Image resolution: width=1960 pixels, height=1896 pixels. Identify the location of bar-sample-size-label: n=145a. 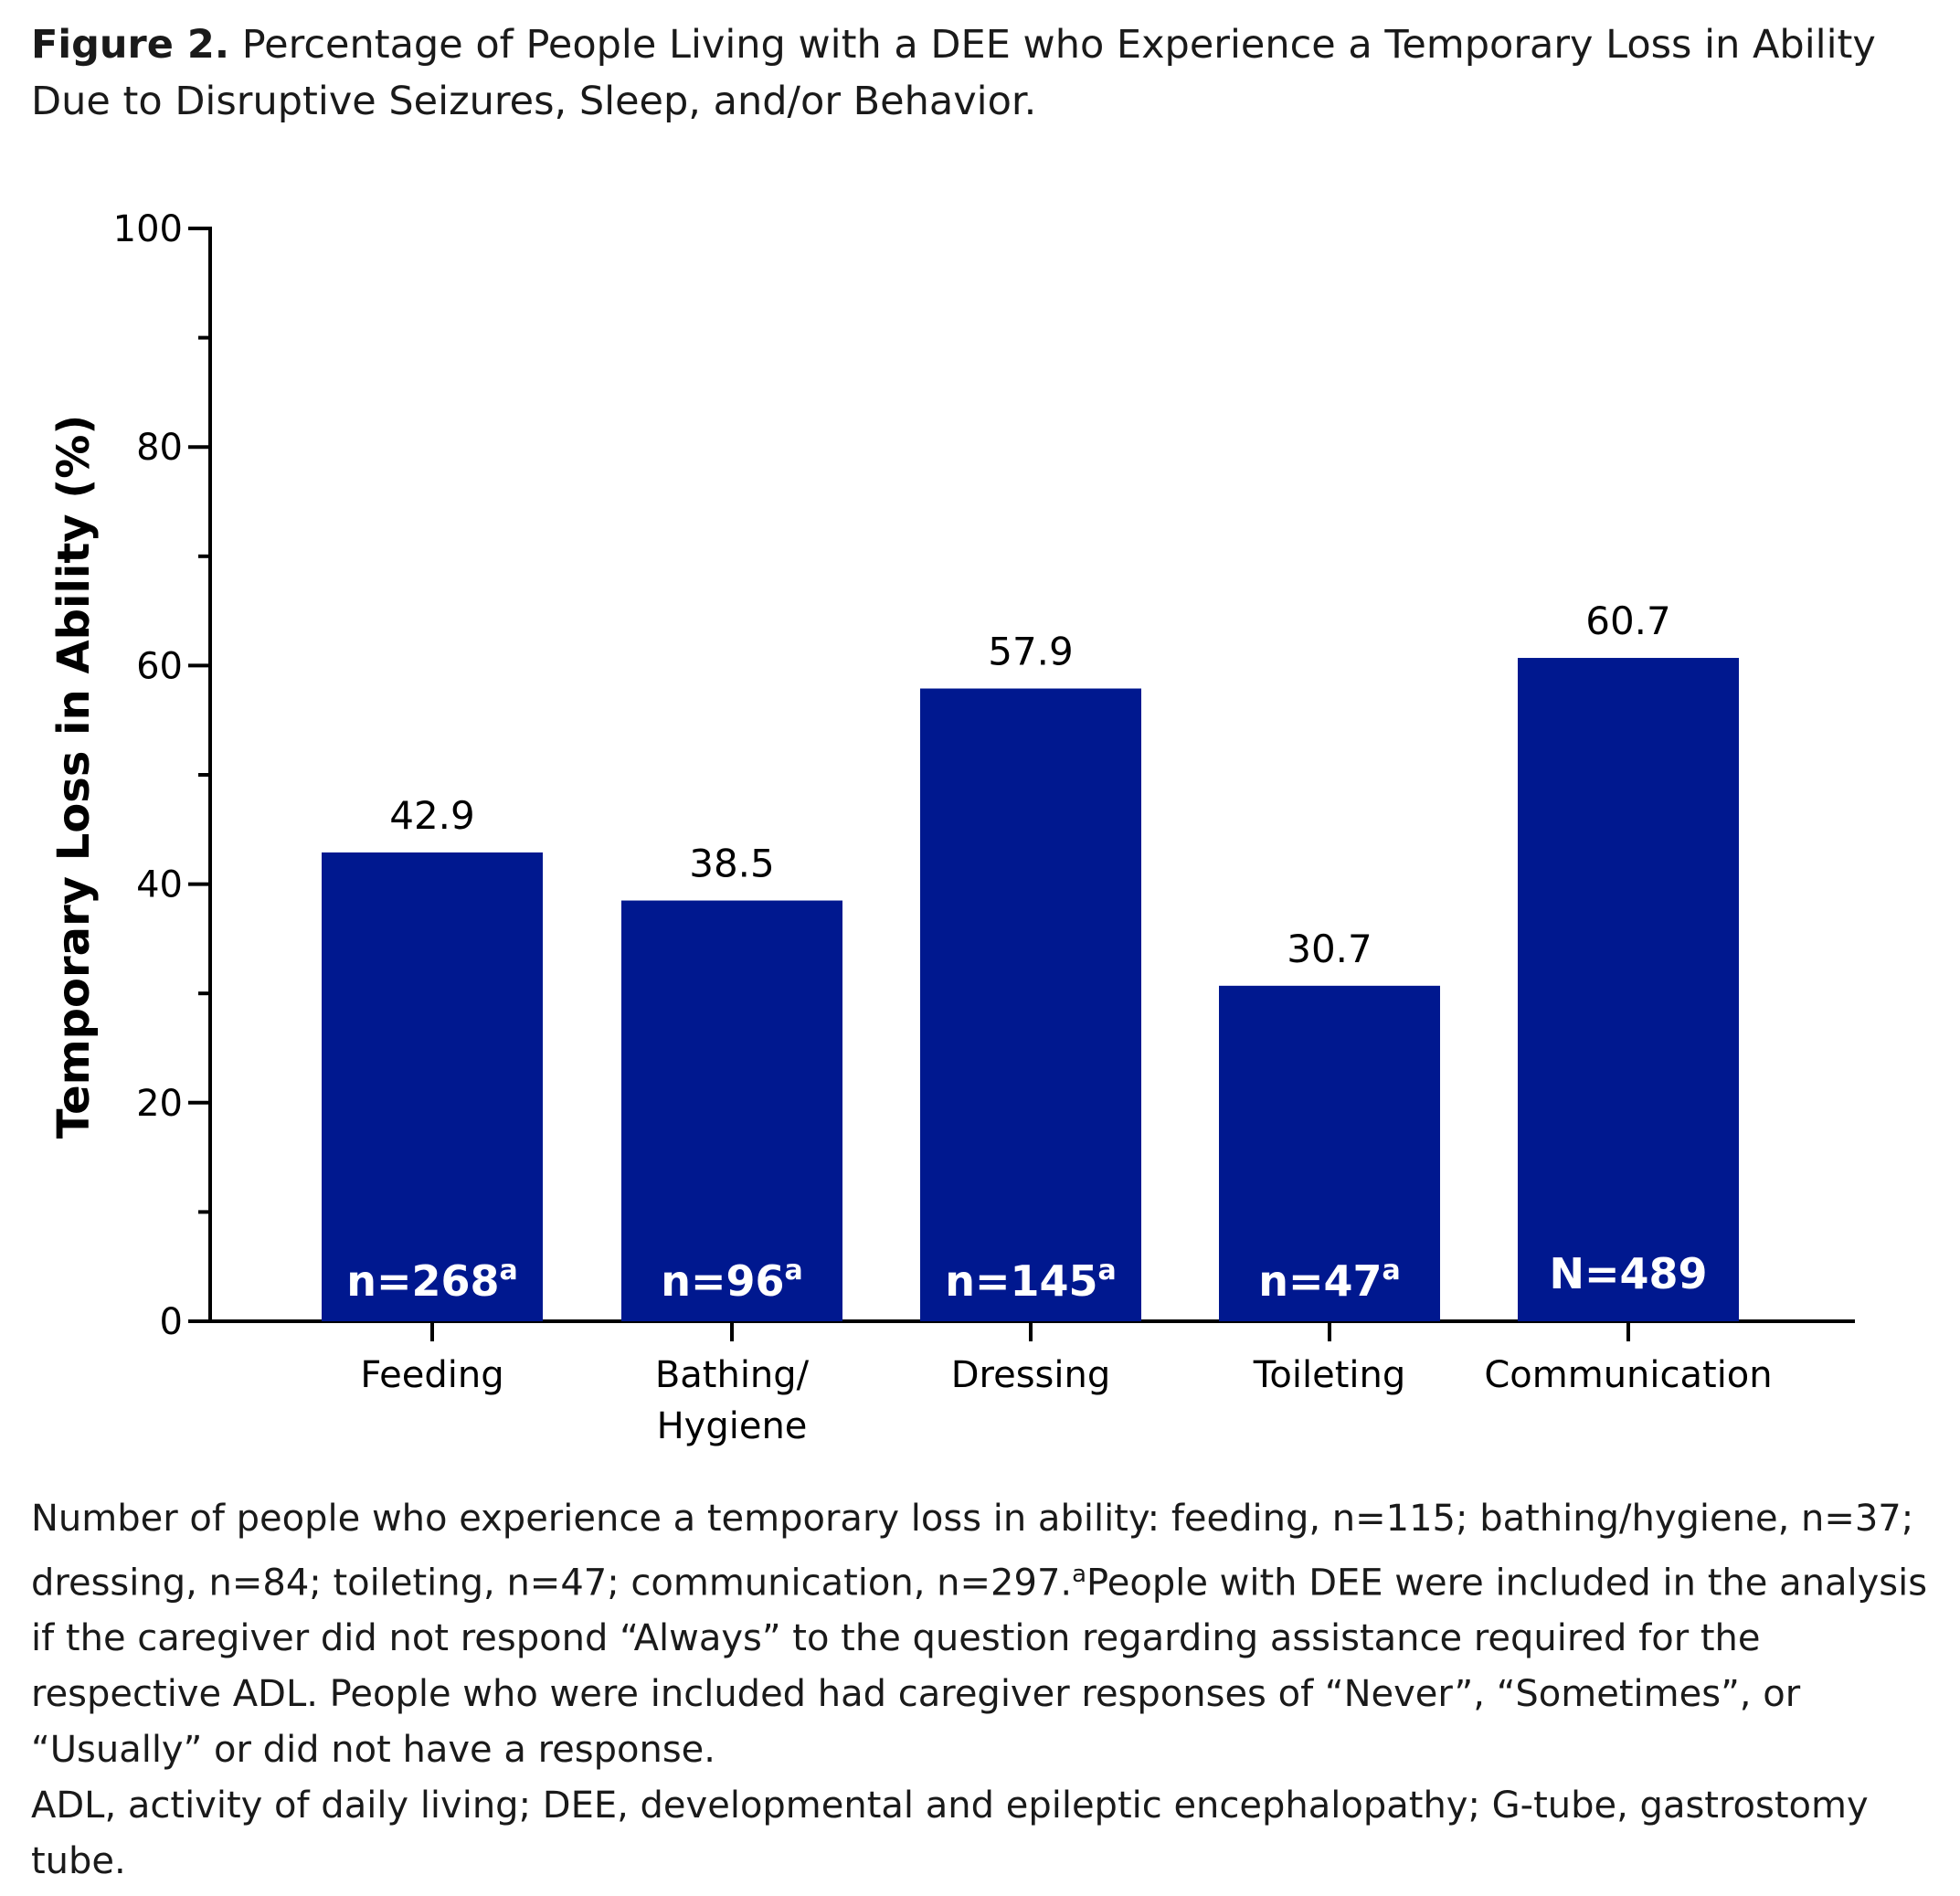
(1031, 1280).